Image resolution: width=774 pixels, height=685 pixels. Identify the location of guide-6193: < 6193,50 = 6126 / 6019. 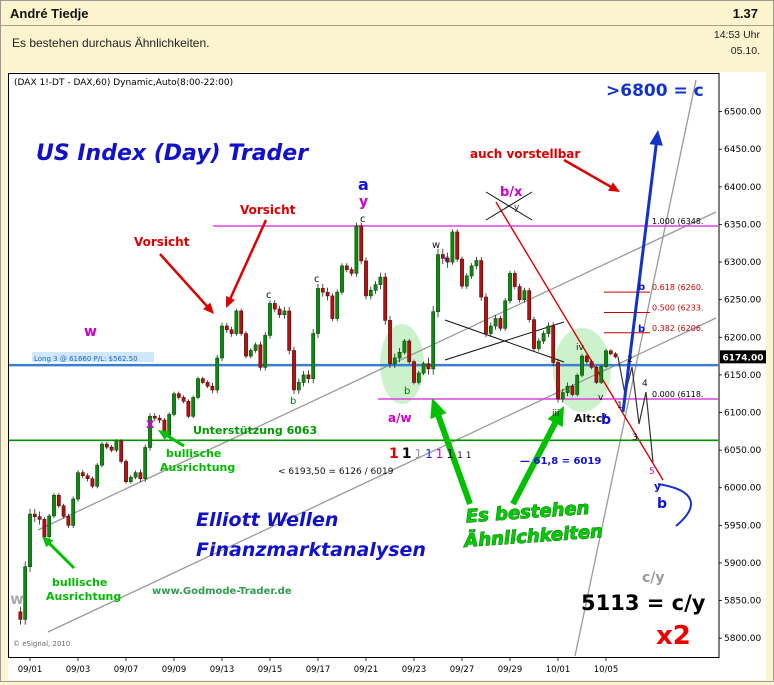
(336, 472).